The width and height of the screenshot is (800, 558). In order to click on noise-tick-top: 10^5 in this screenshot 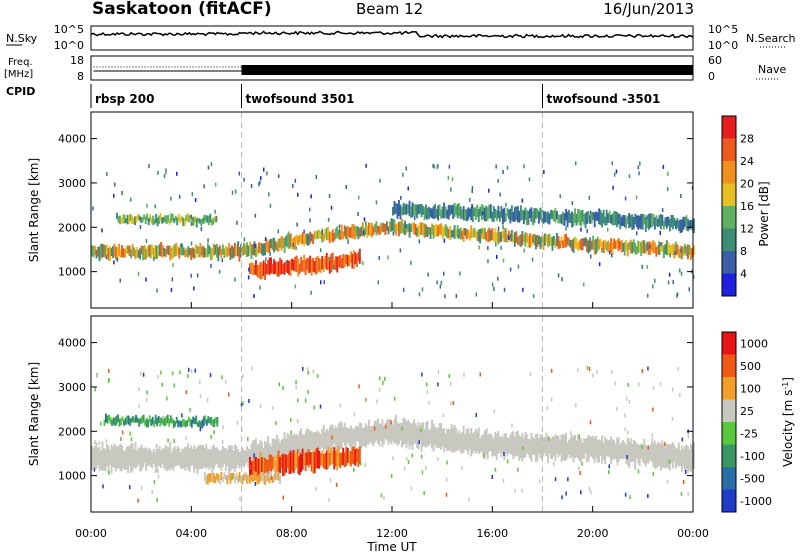, I will do `click(69, 29)`.